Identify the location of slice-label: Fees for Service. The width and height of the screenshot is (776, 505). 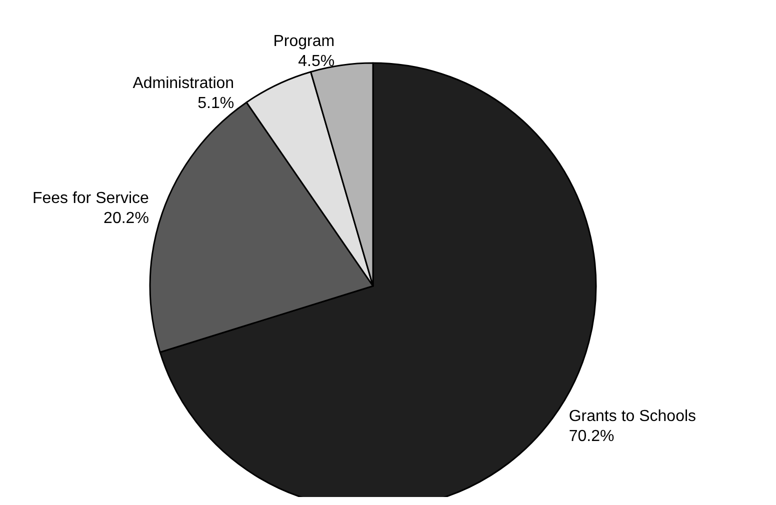
(91, 199).